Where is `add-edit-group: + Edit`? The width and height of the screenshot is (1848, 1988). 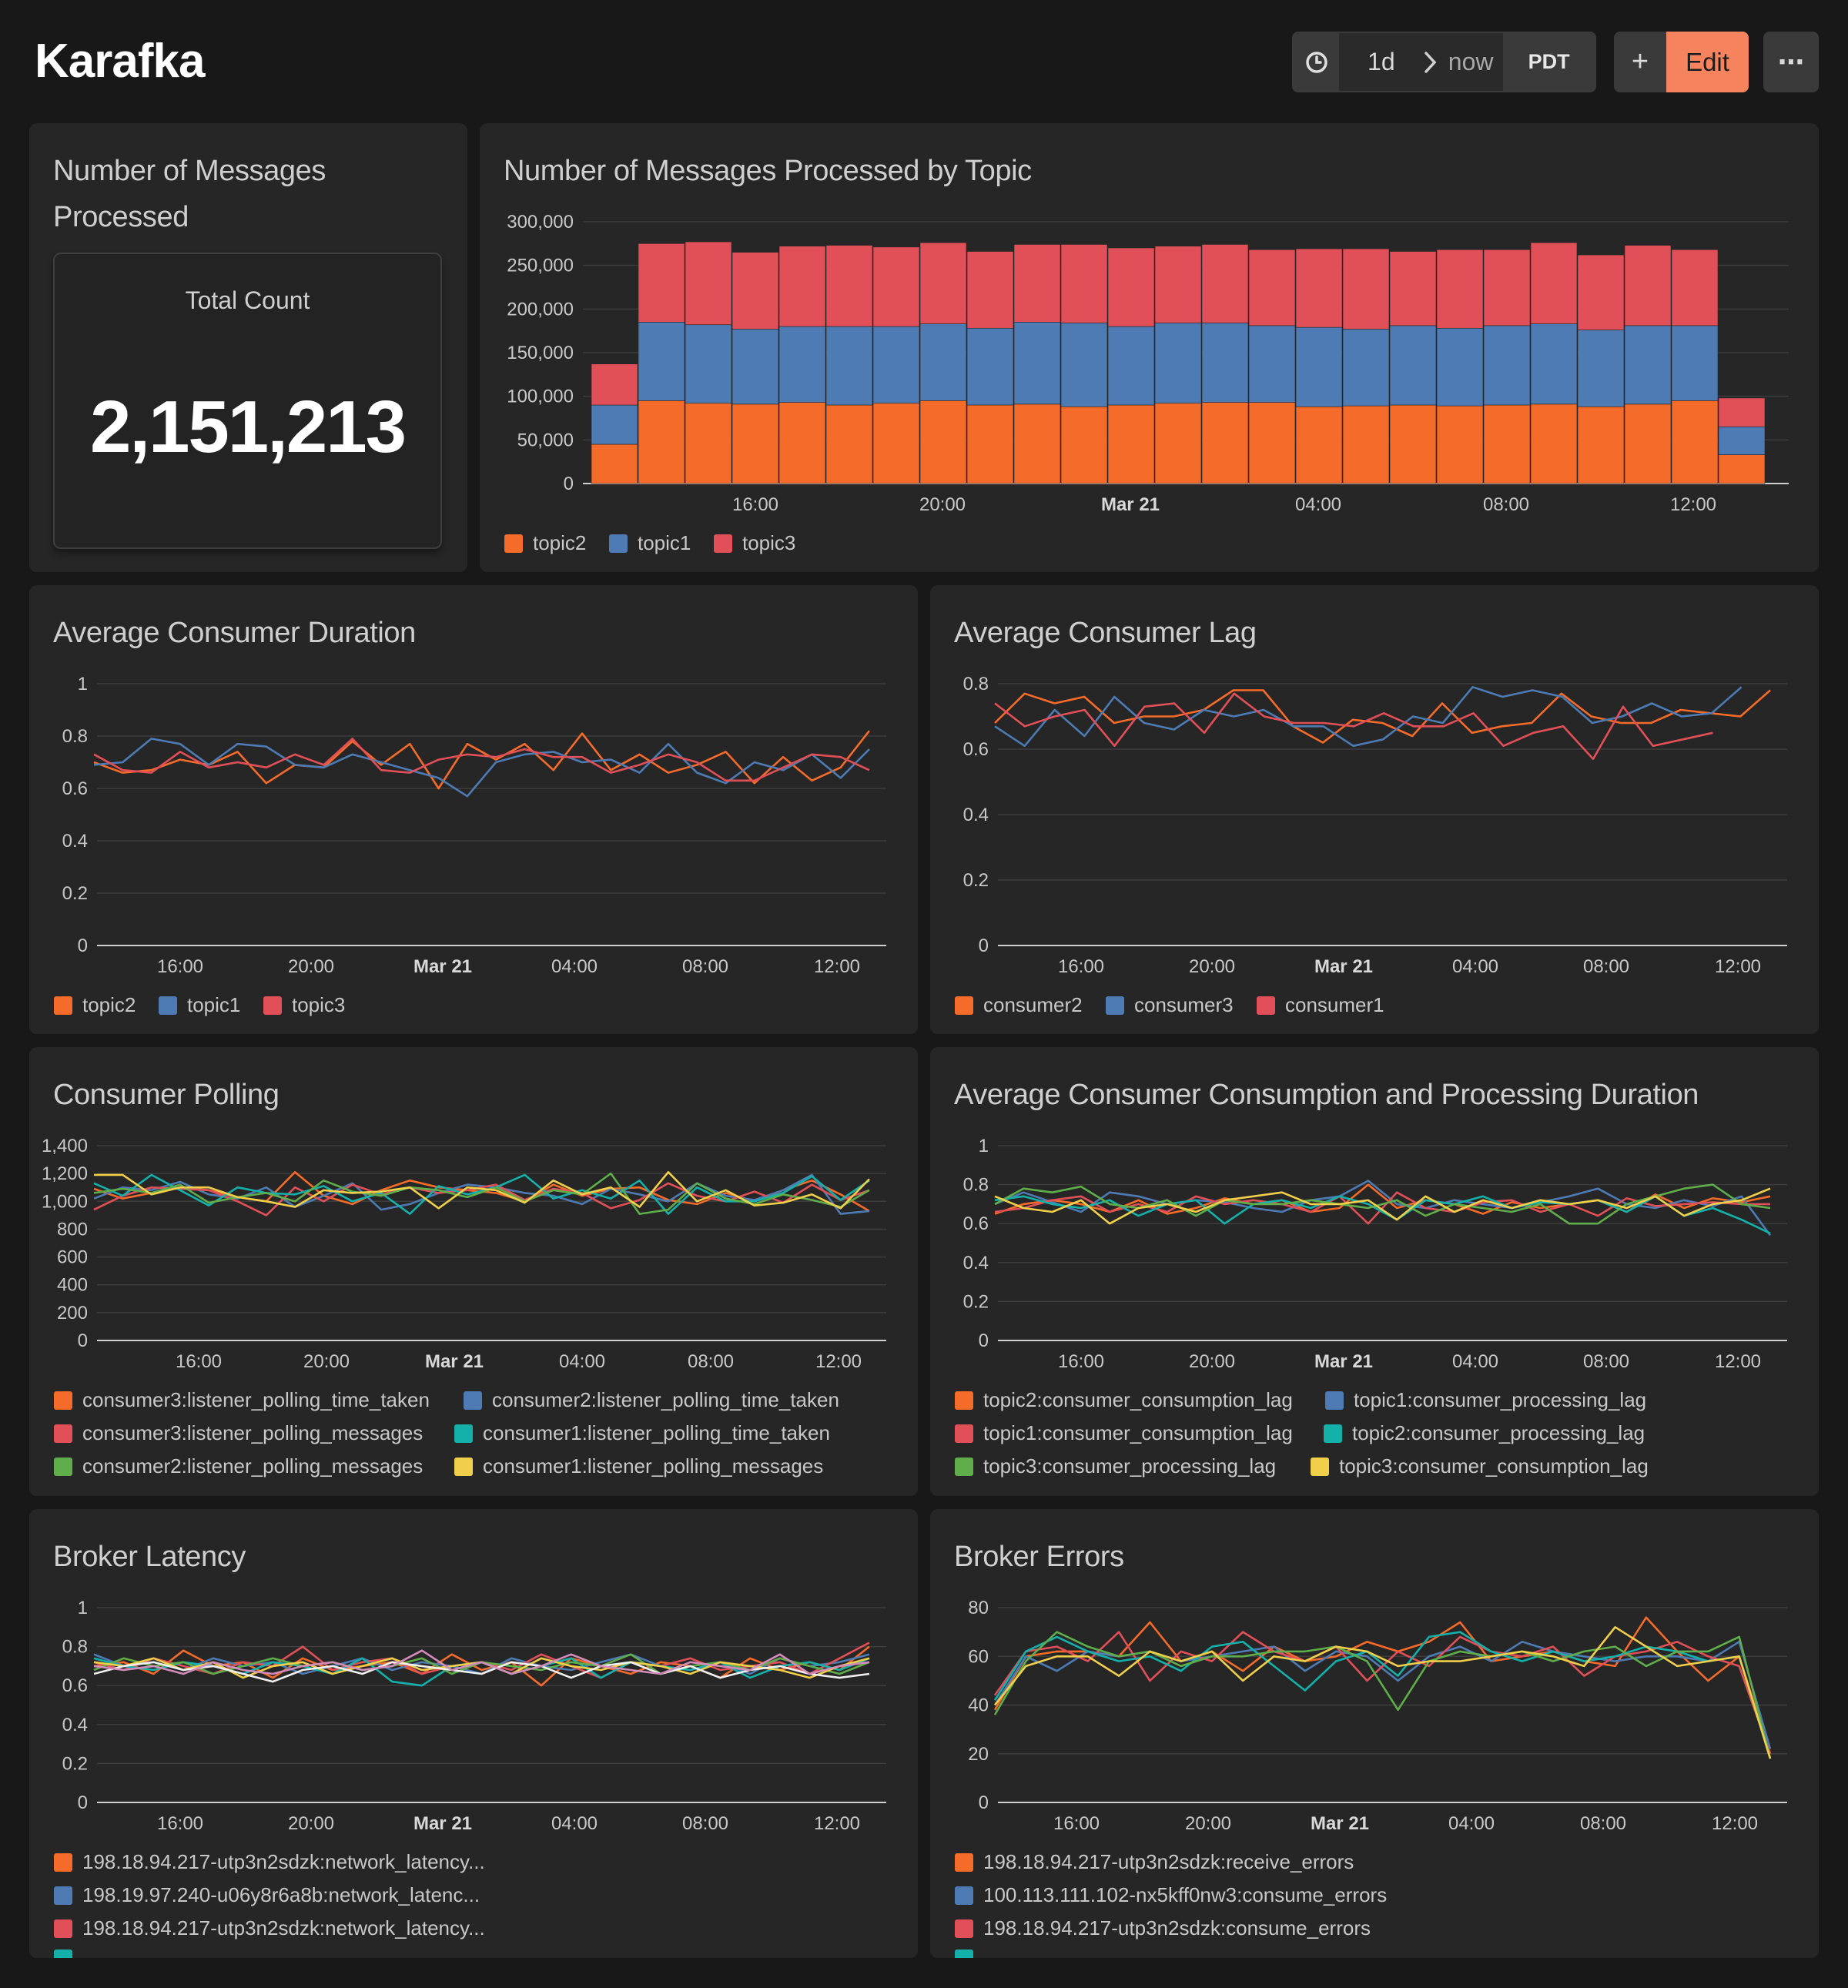 add-edit-group: + Edit is located at coordinates (1681, 62).